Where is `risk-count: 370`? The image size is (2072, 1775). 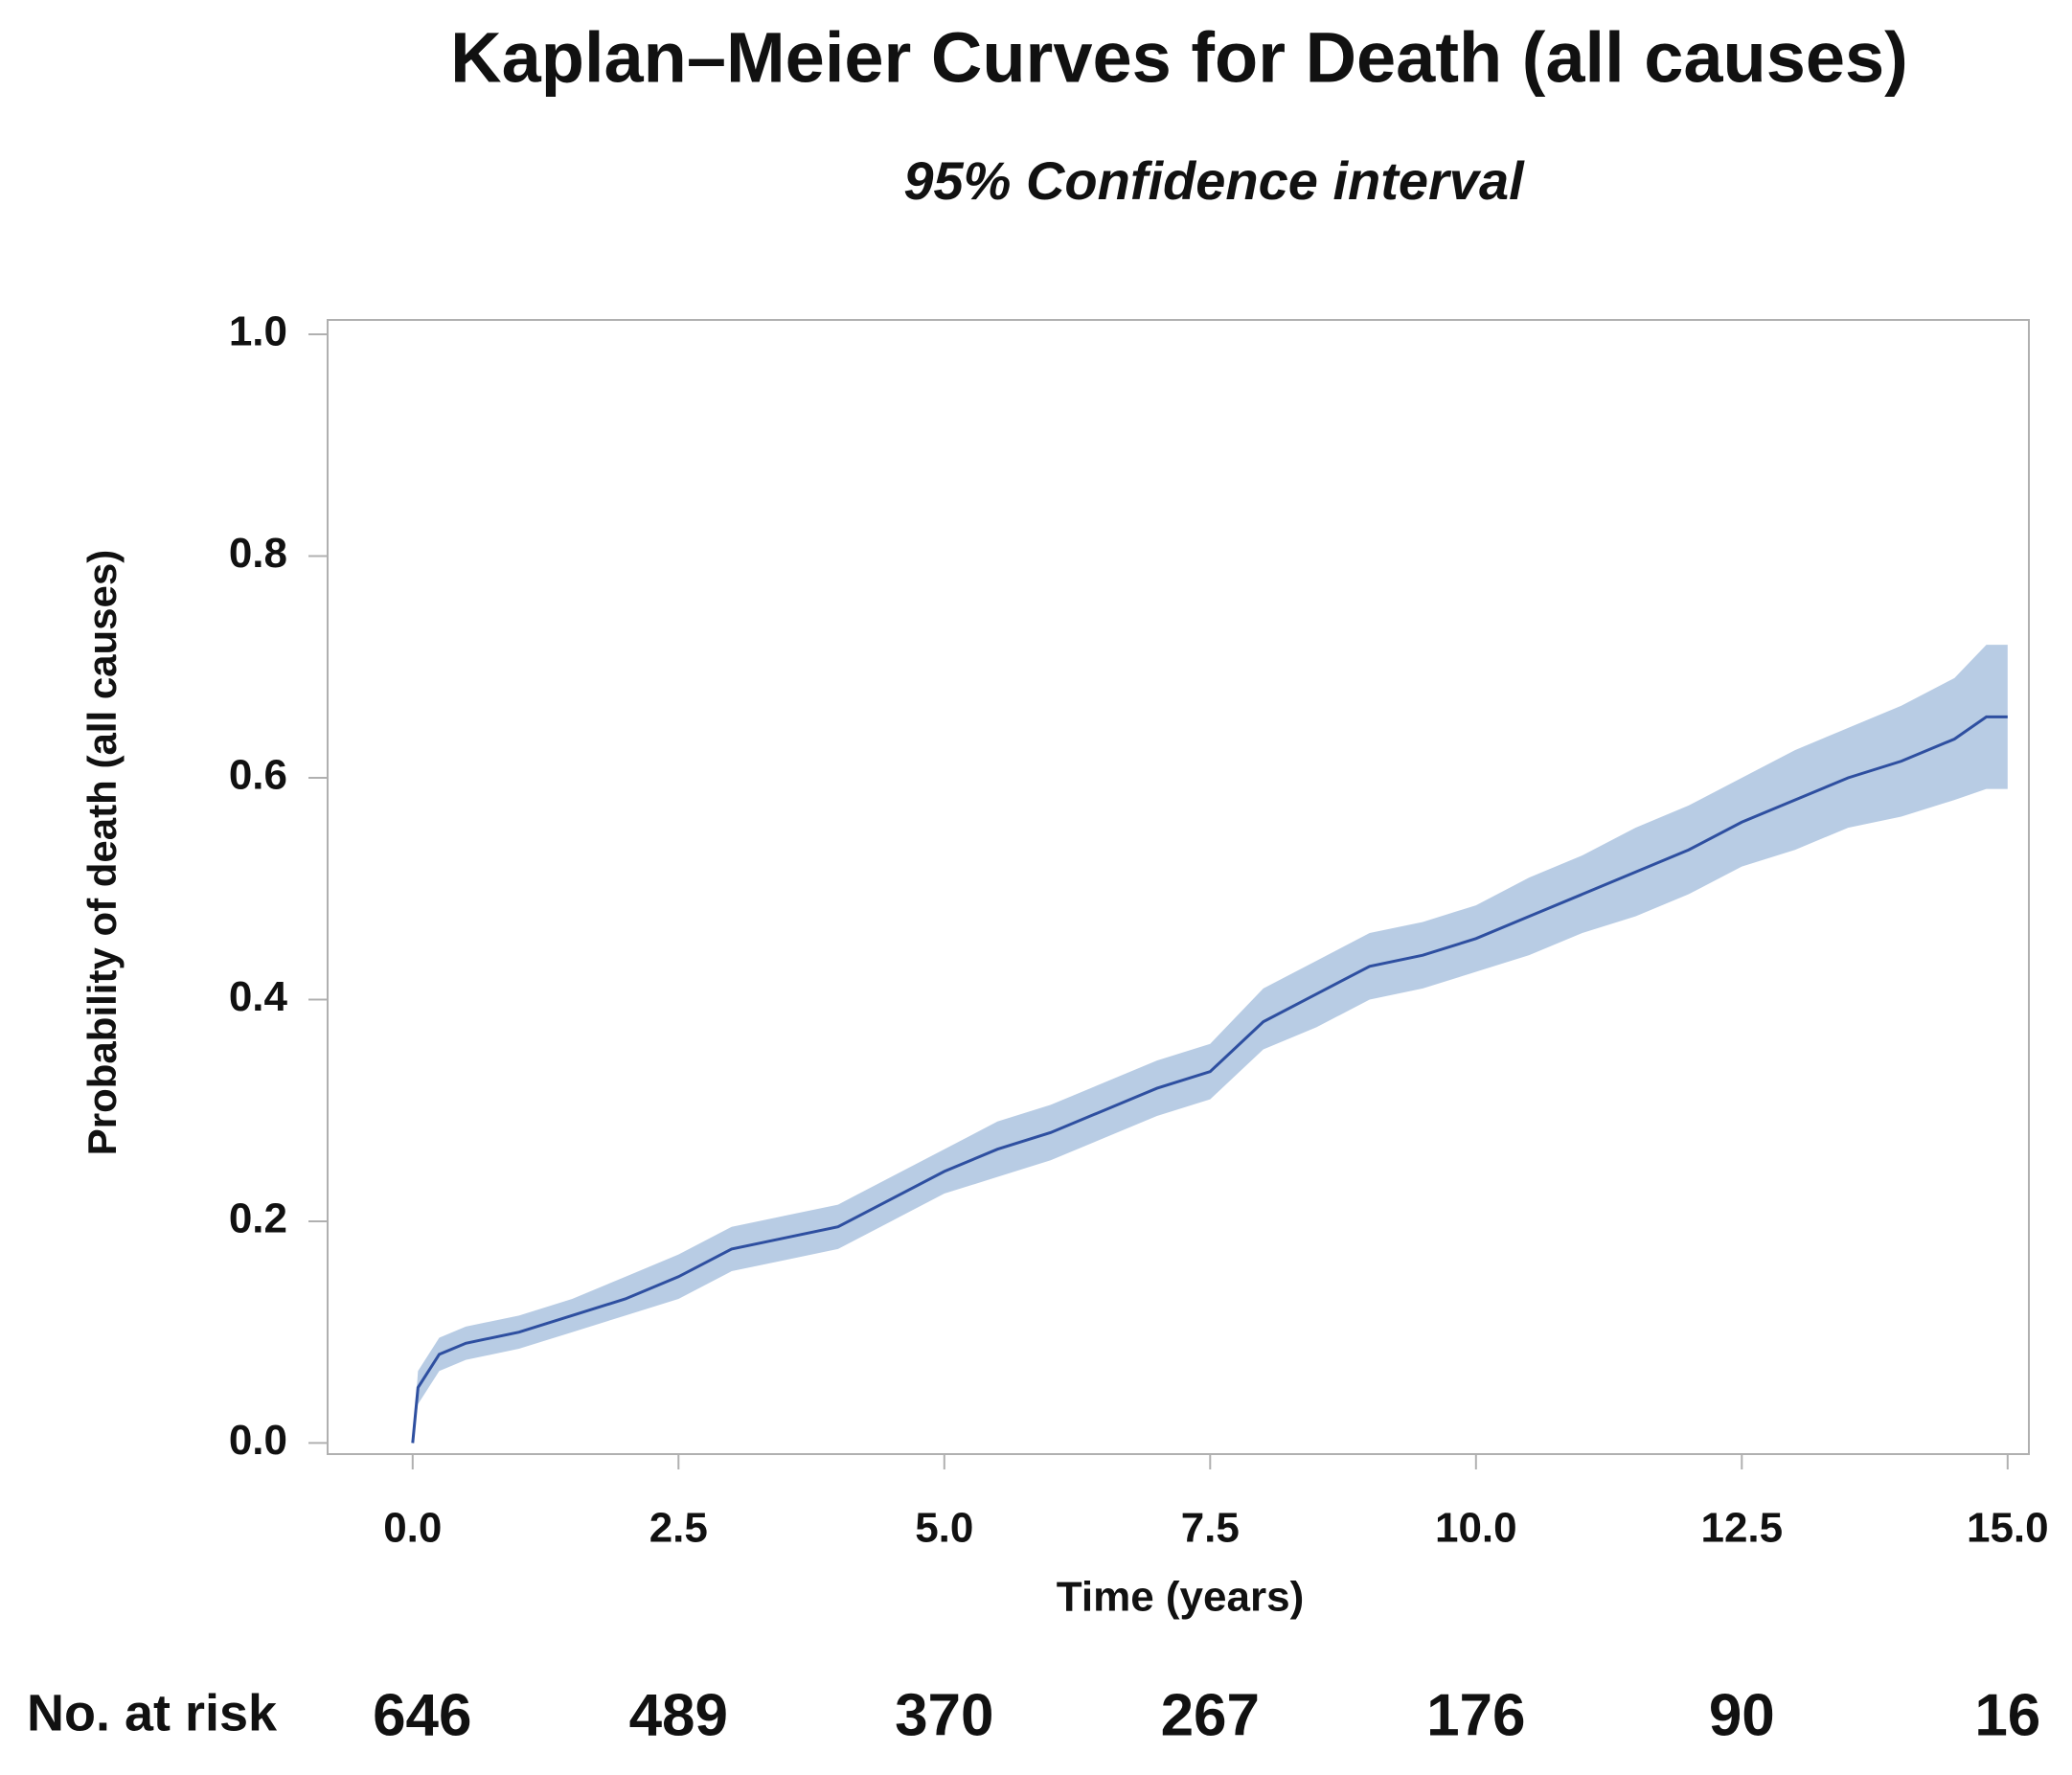
risk-count: 370 is located at coordinates (944, 1715).